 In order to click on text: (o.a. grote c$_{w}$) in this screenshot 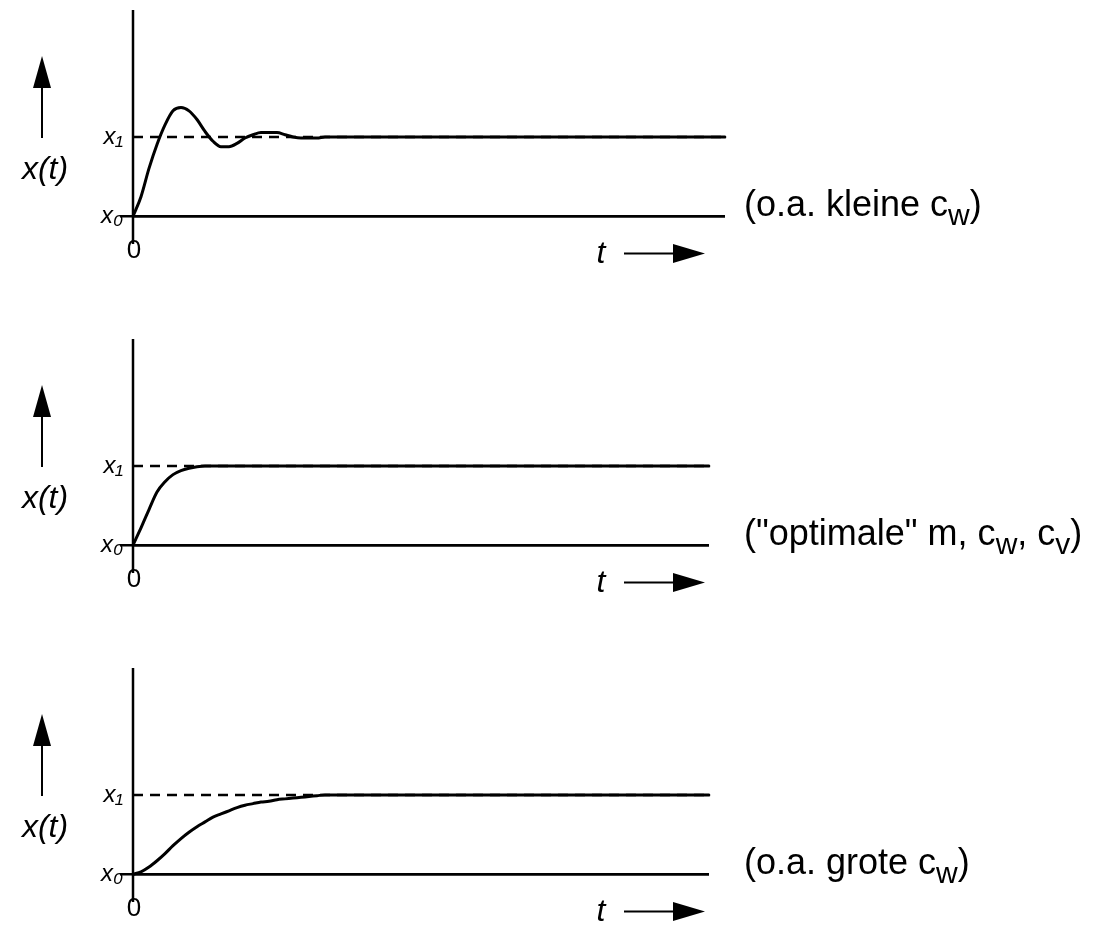, I will do `click(857, 865)`.